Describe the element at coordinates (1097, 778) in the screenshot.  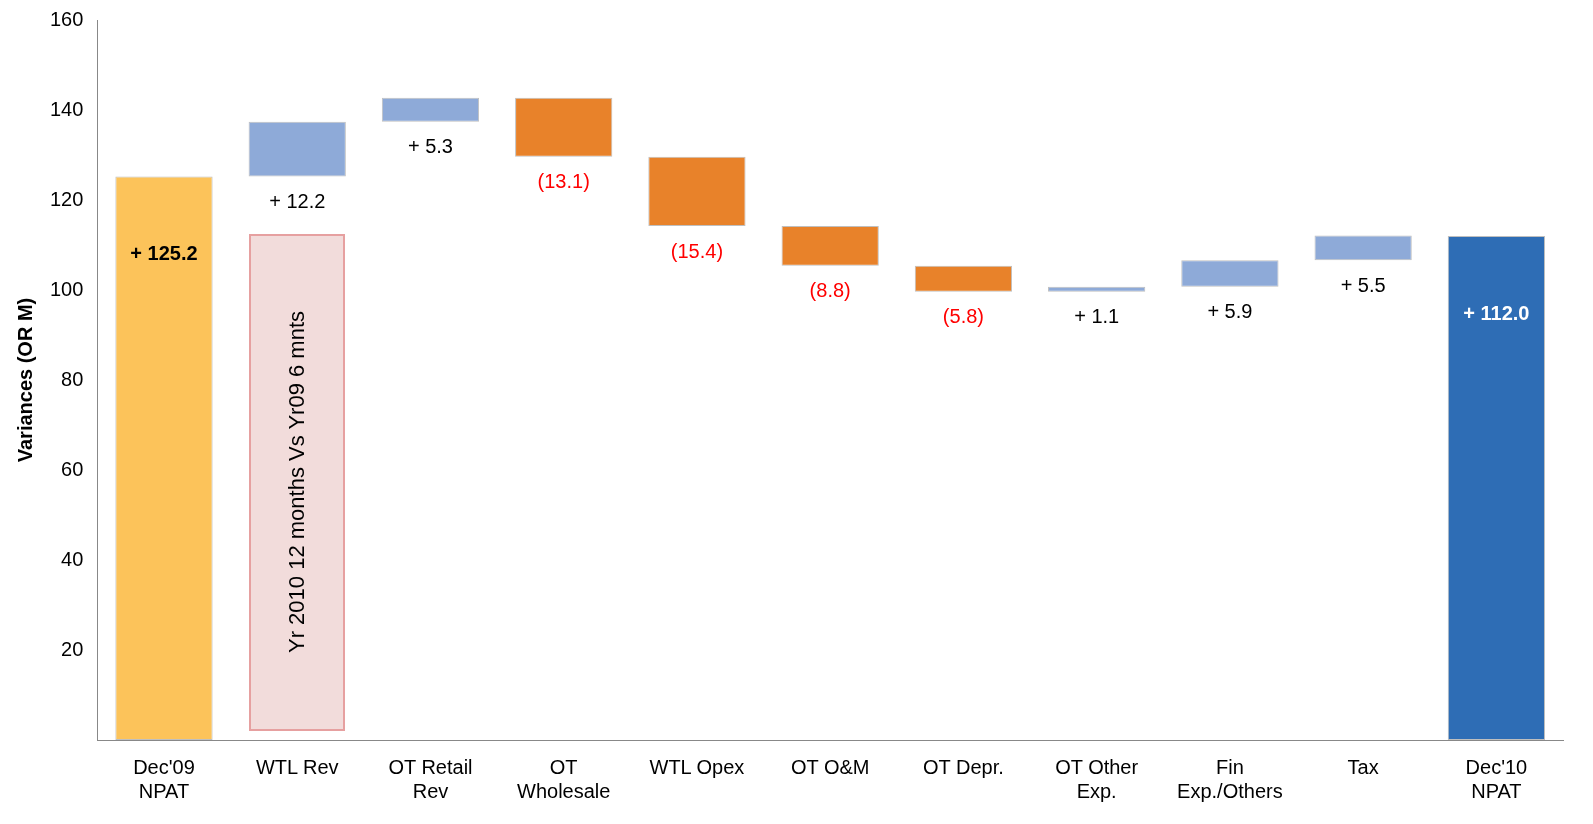
I see `x-tick-label: OT Other Exp.` at that location.